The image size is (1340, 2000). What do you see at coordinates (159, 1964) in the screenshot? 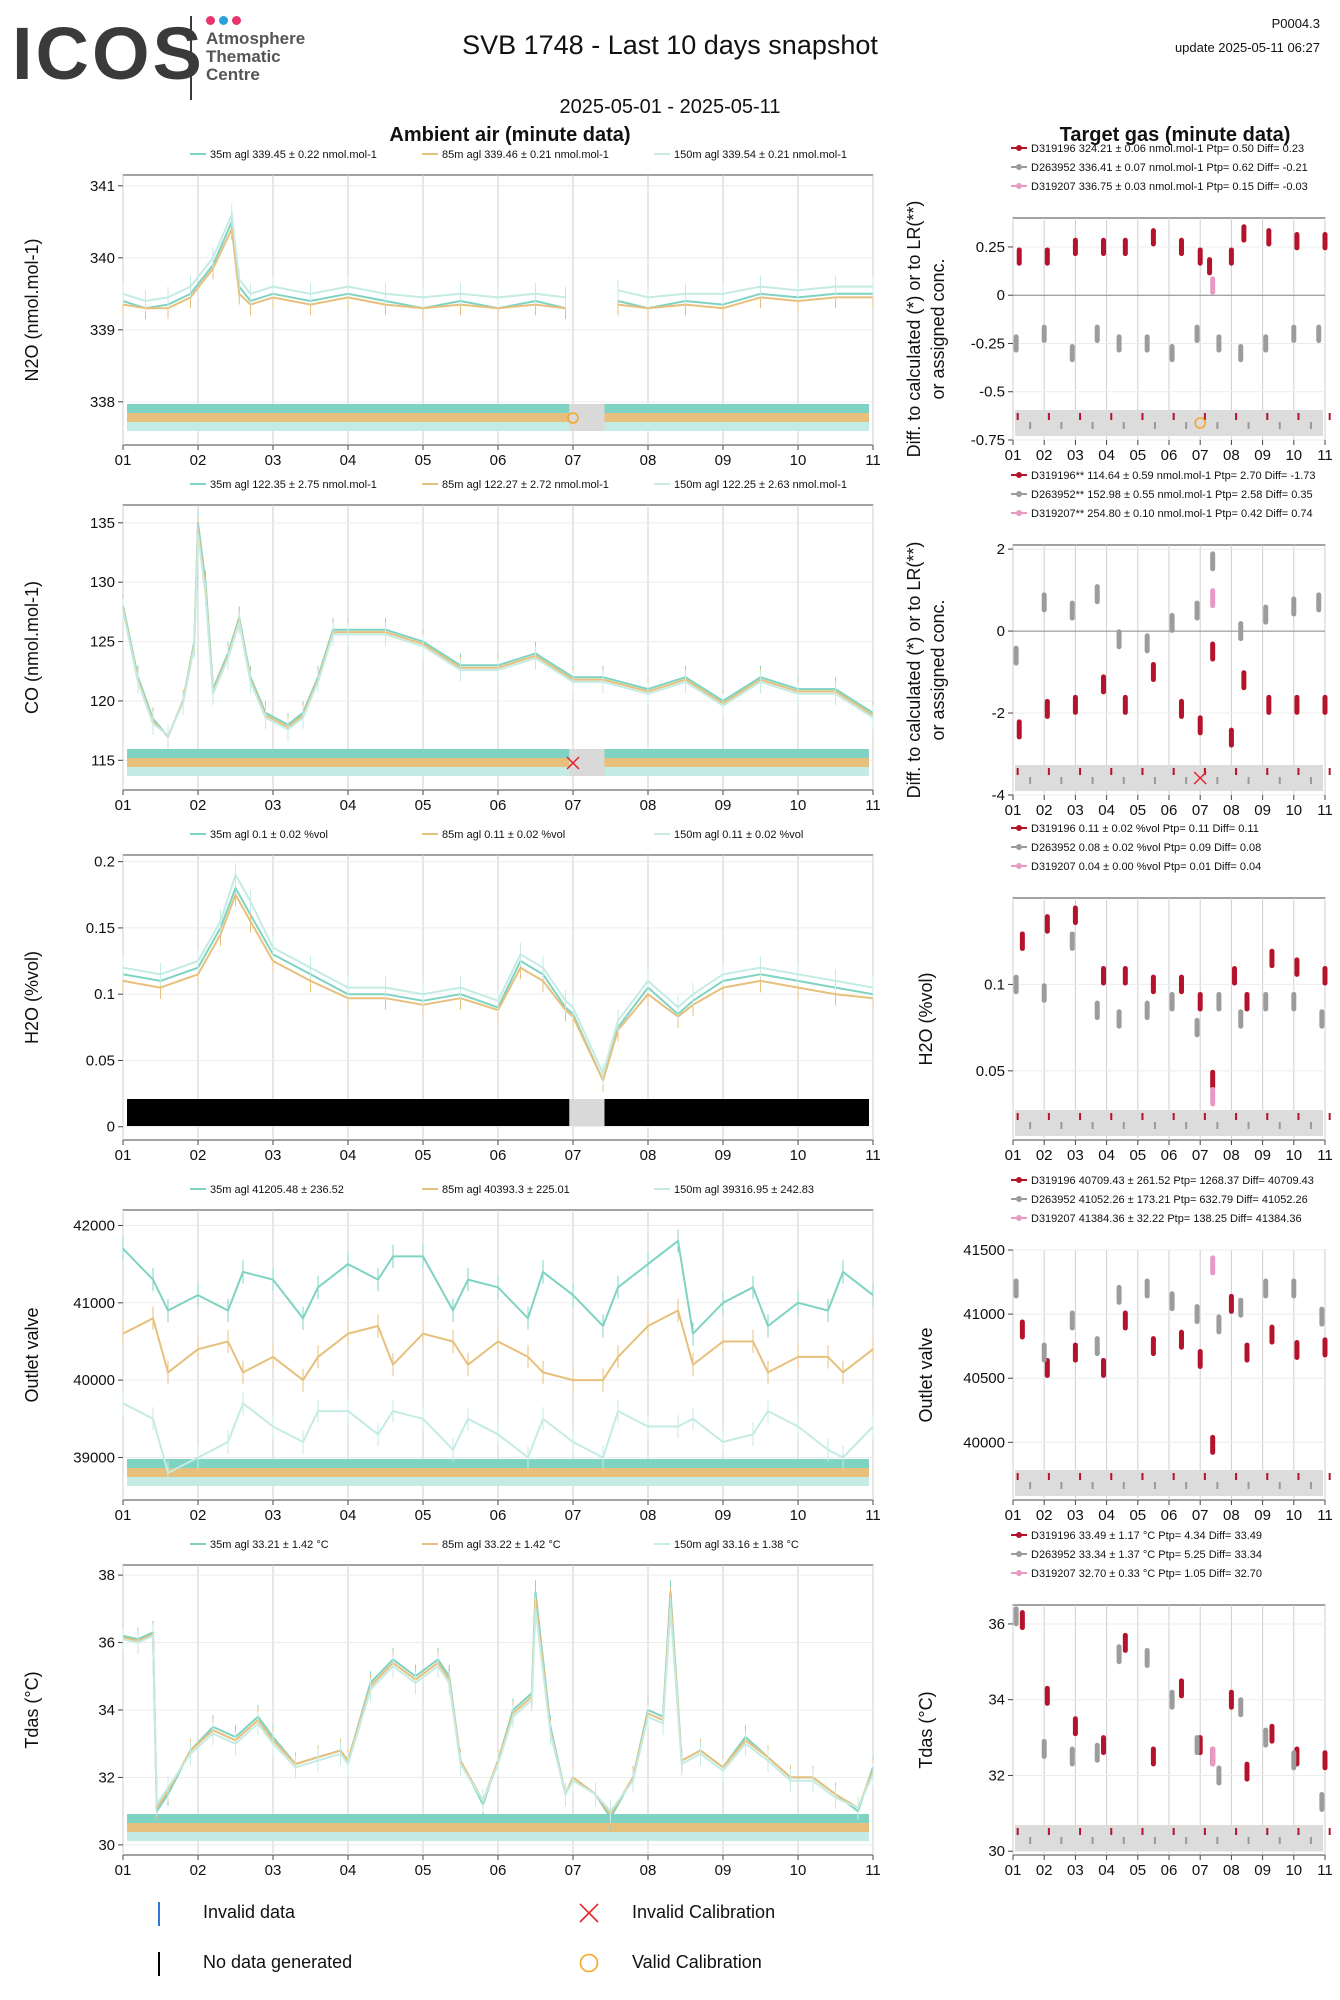
I see `no-data-symbol` at bounding box center [159, 1964].